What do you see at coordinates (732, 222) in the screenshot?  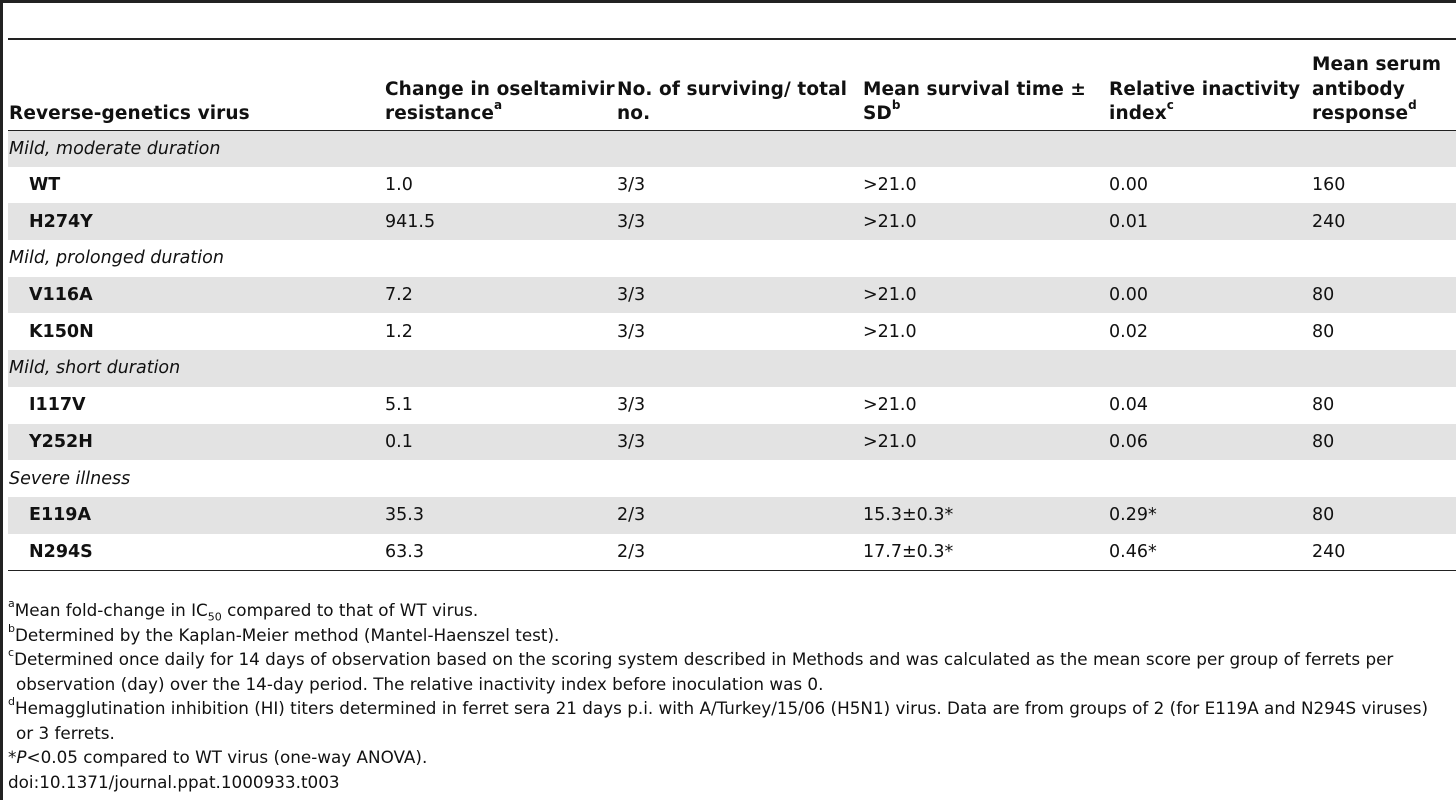 I see `table-row: H274Y 941.5 3/3 >21.0 0.01 240` at bounding box center [732, 222].